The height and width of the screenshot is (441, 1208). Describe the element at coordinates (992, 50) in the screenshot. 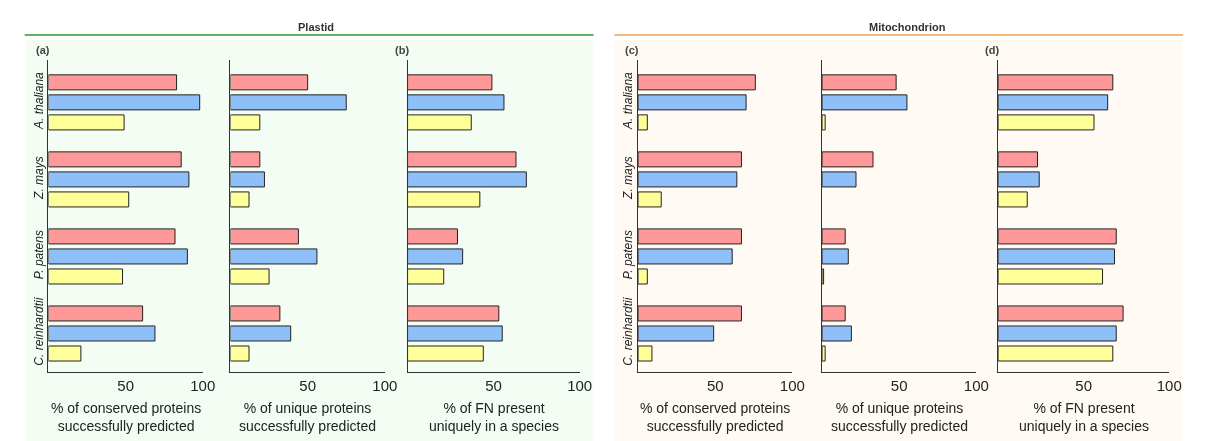

I see `text: (d)` at that location.